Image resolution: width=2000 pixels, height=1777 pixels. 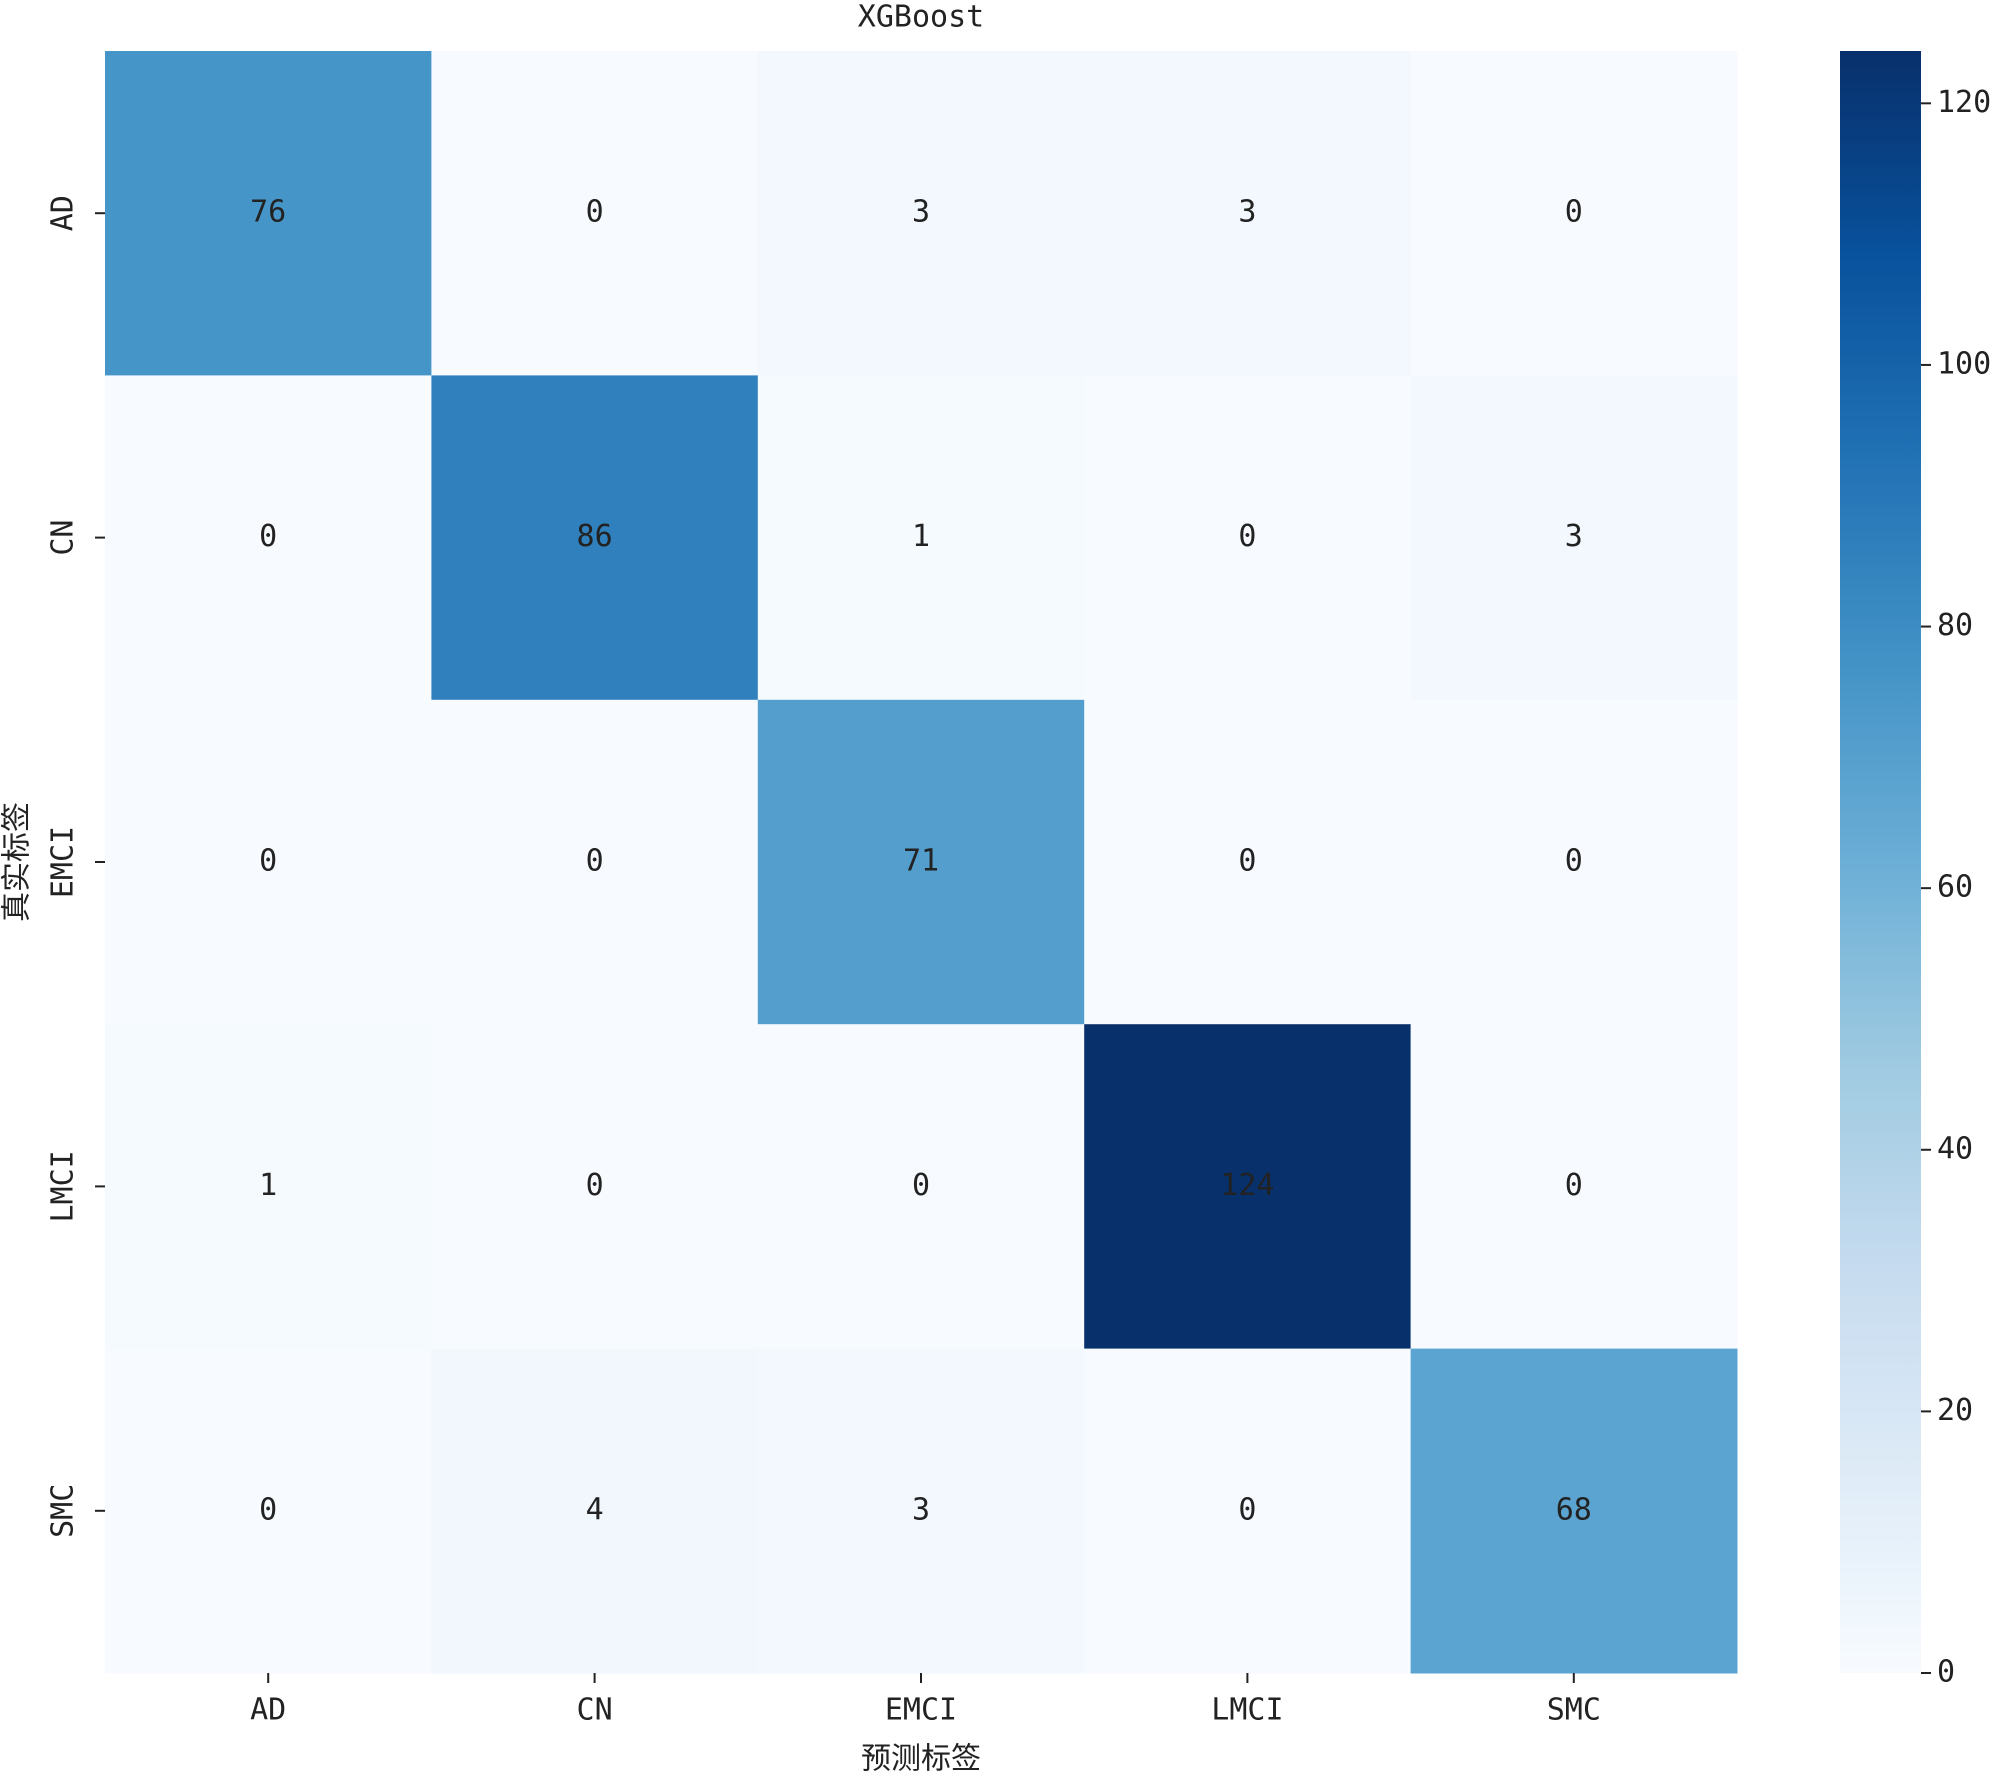 I want to click on y-tick-label: SMC, so click(x=63, y=1511).